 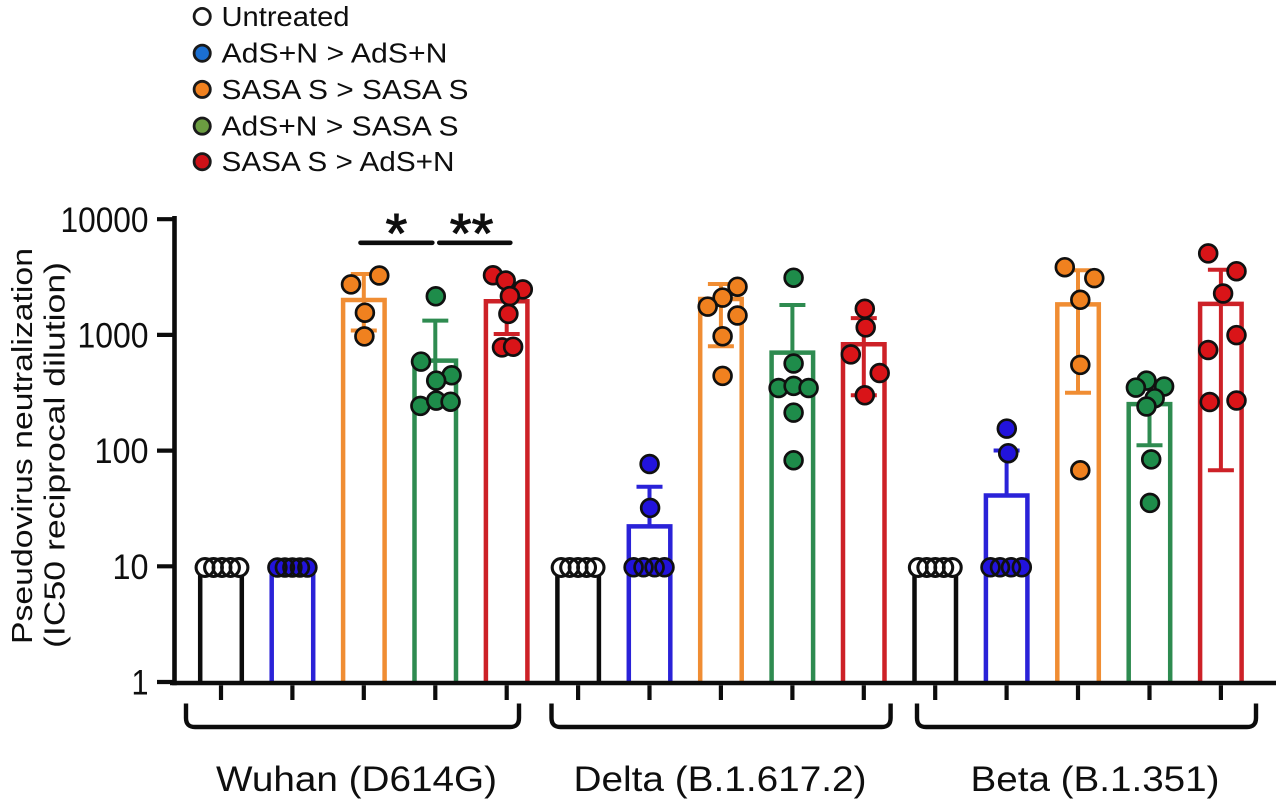 What do you see at coordinates (720, 779) in the screenshot?
I see `svg-text: Delta (B.1.617.2)` at bounding box center [720, 779].